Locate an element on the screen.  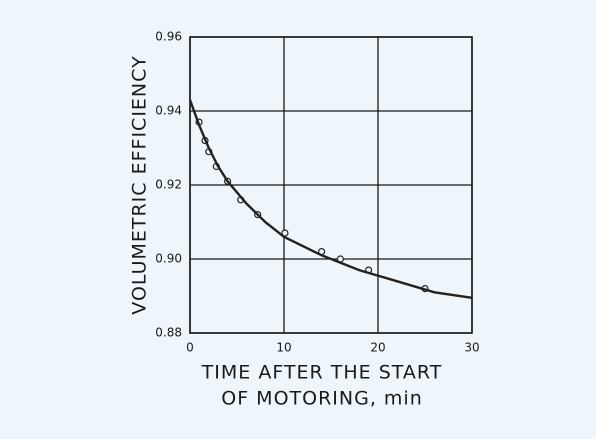
y-tick-label: 0.92 is located at coordinates (168, 185).